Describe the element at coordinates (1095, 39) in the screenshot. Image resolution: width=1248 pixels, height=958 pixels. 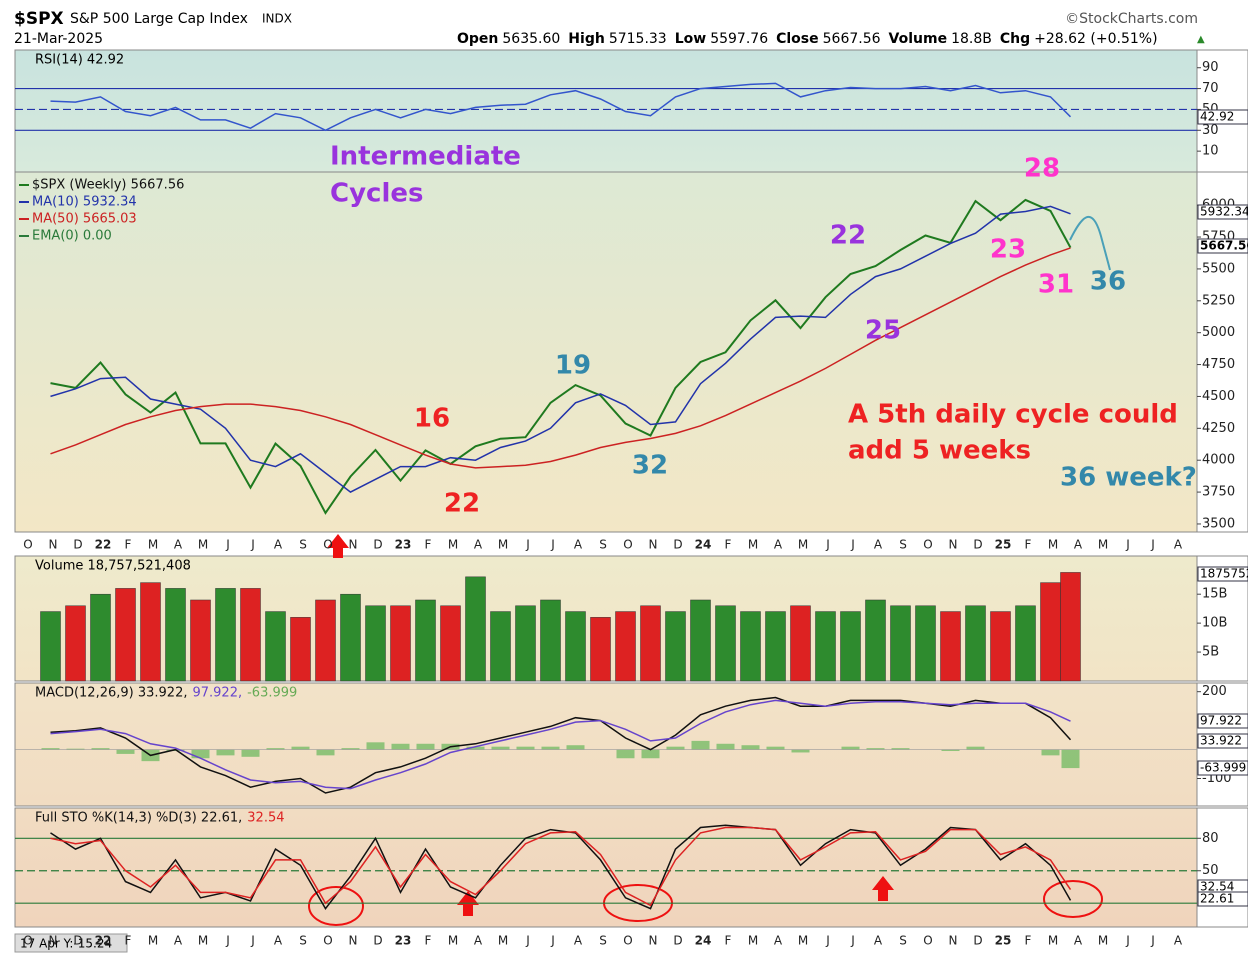
I see `quote-value: +28.62 (+0.51%)` at that location.